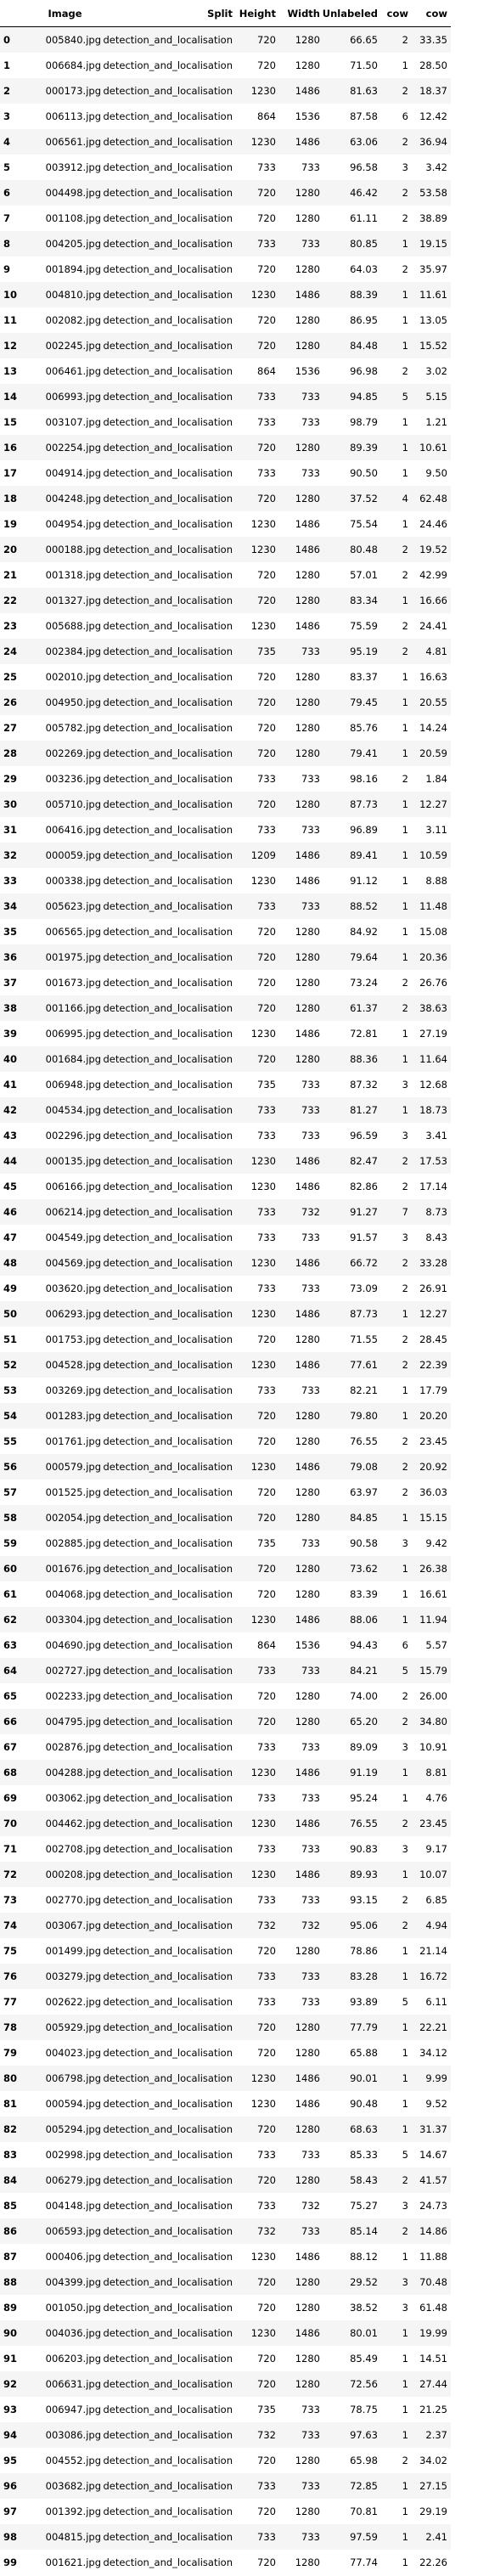  What do you see at coordinates (364, 855) in the screenshot?
I see `cell-unlabeled: 89.41` at bounding box center [364, 855].